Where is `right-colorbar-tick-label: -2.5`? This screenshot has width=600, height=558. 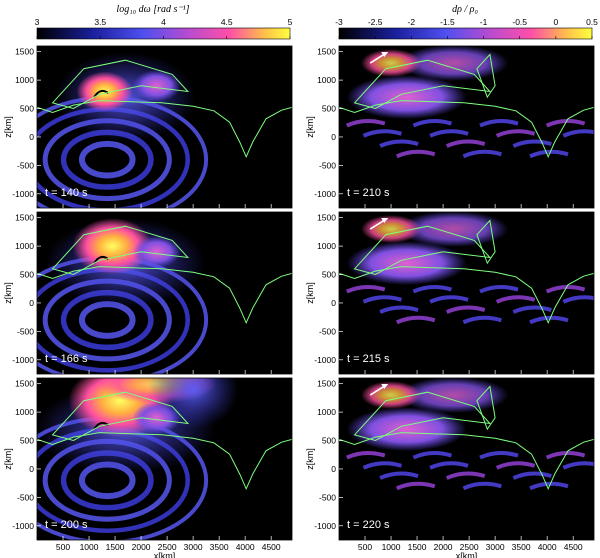
right-colorbar-tick-label: -2.5 is located at coordinates (375, 22).